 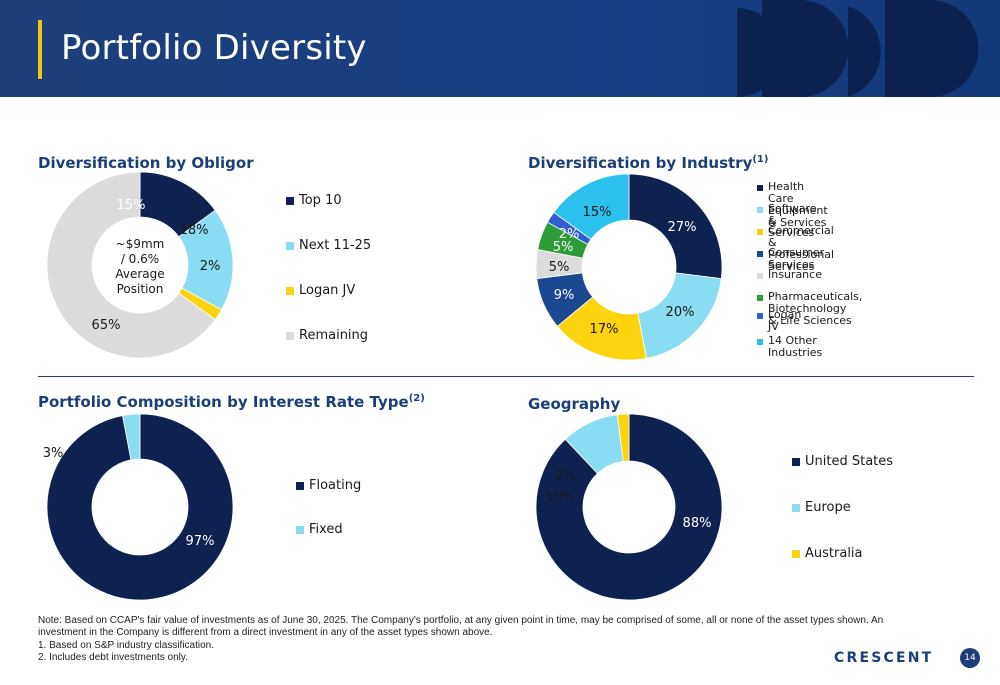 What do you see at coordinates (858, 48) in the screenshot?
I see `decorative-crescent-shapes` at bounding box center [858, 48].